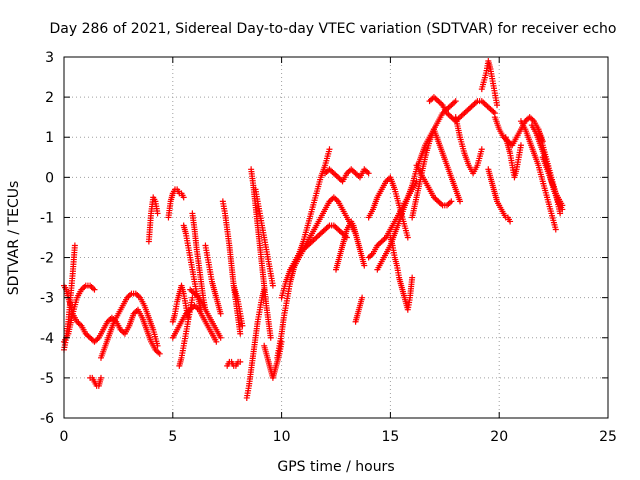 This screenshot has width=640, height=480. Describe the element at coordinates (255, 343) in the screenshot. I see `series-arc18` at that location.